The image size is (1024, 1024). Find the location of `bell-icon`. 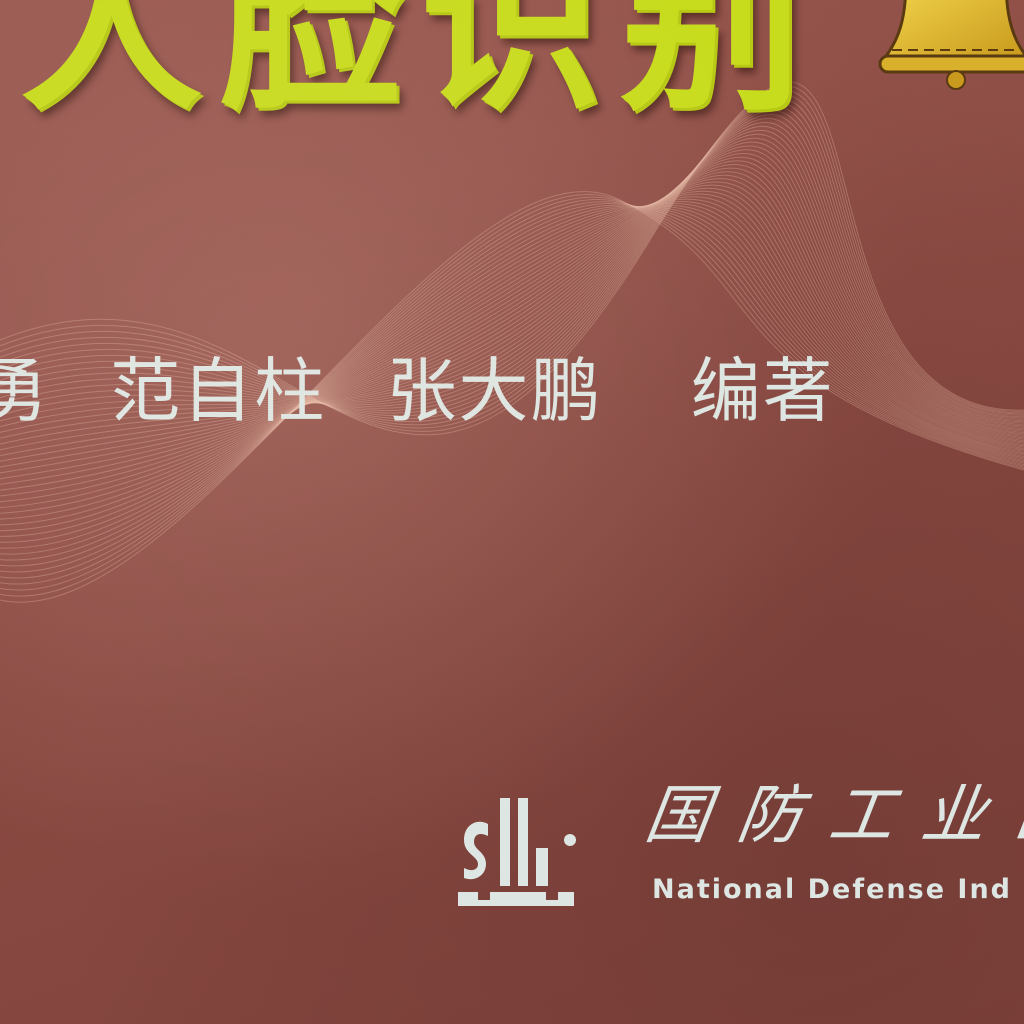

bell-icon is located at coordinates (951, 45).